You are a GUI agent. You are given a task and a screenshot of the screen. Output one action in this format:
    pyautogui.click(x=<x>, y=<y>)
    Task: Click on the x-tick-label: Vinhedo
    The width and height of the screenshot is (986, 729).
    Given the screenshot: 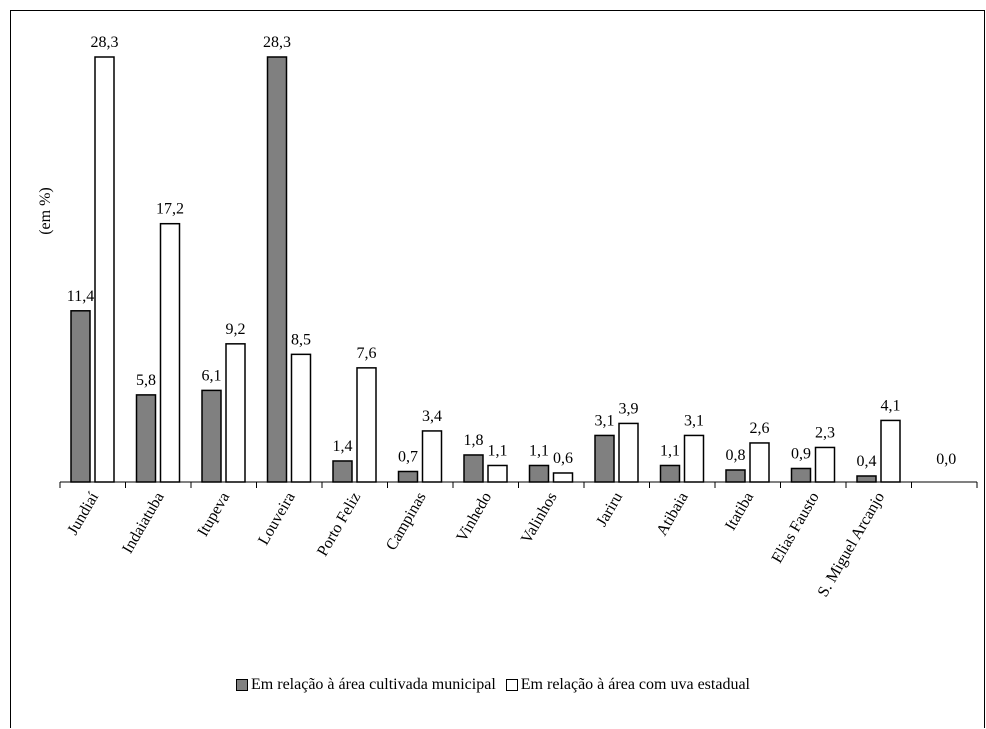 What is the action you would take?
    pyautogui.click(x=474, y=517)
    